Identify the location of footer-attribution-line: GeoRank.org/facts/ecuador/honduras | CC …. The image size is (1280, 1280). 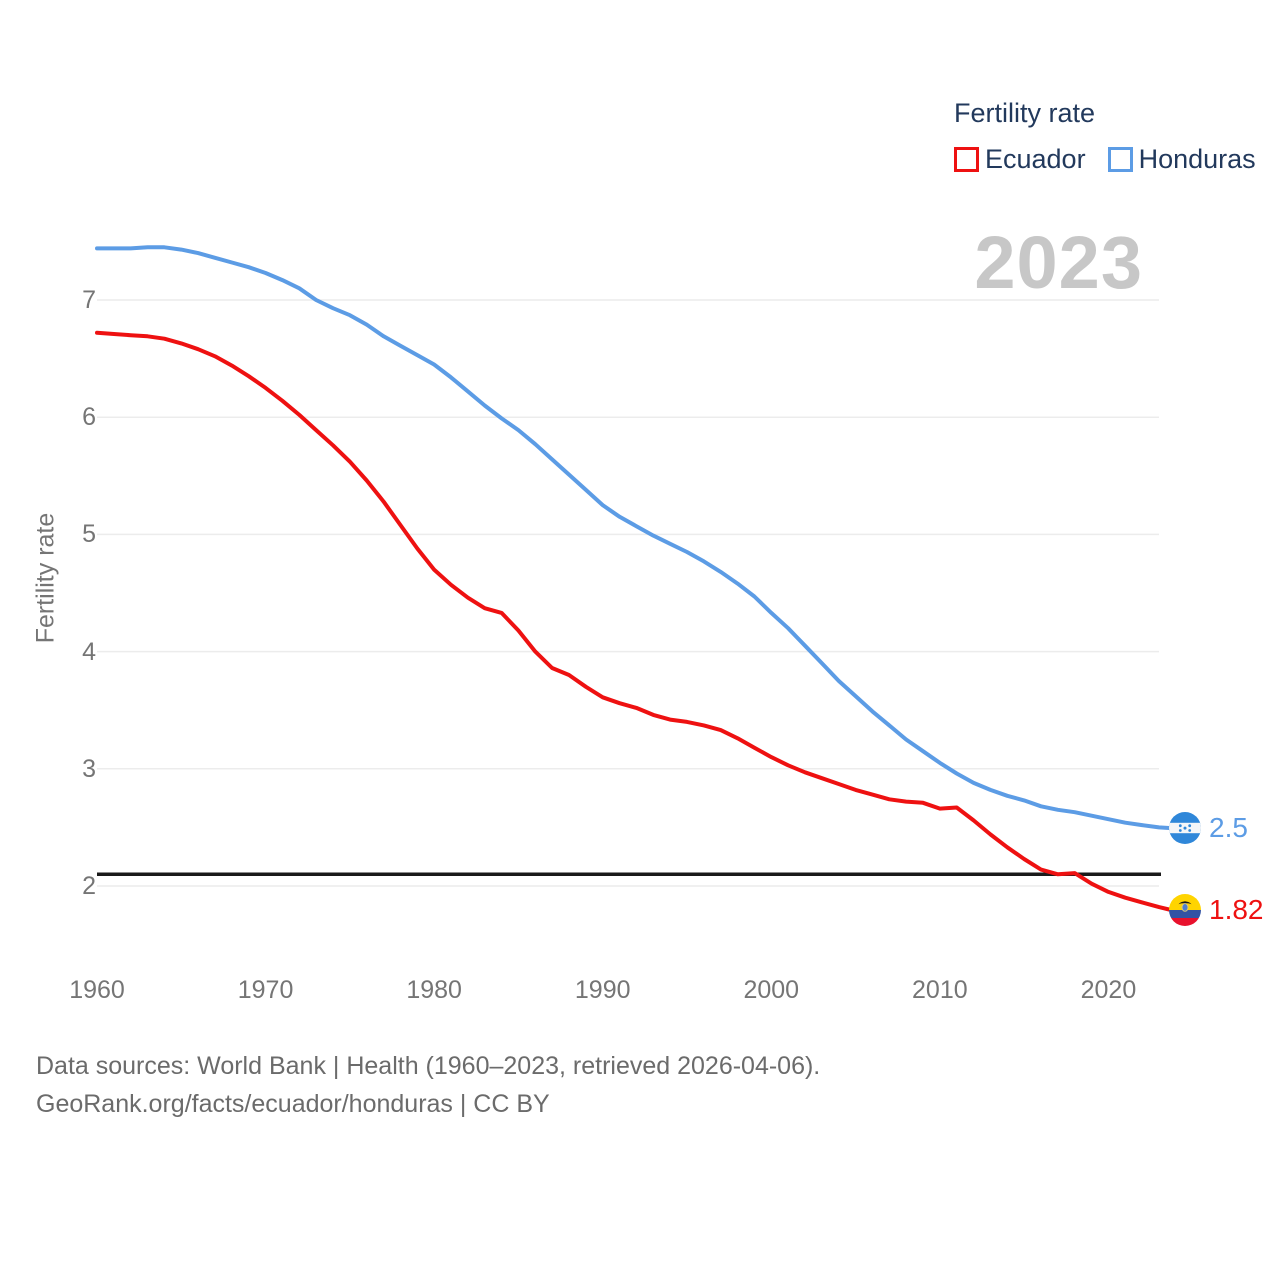
(293, 1104).